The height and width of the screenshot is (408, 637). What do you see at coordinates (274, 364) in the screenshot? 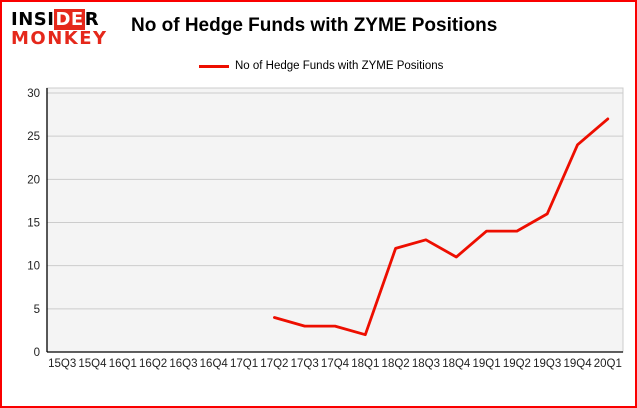
I see `x-tick-label: 17Q2` at bounding box center [274, 364].